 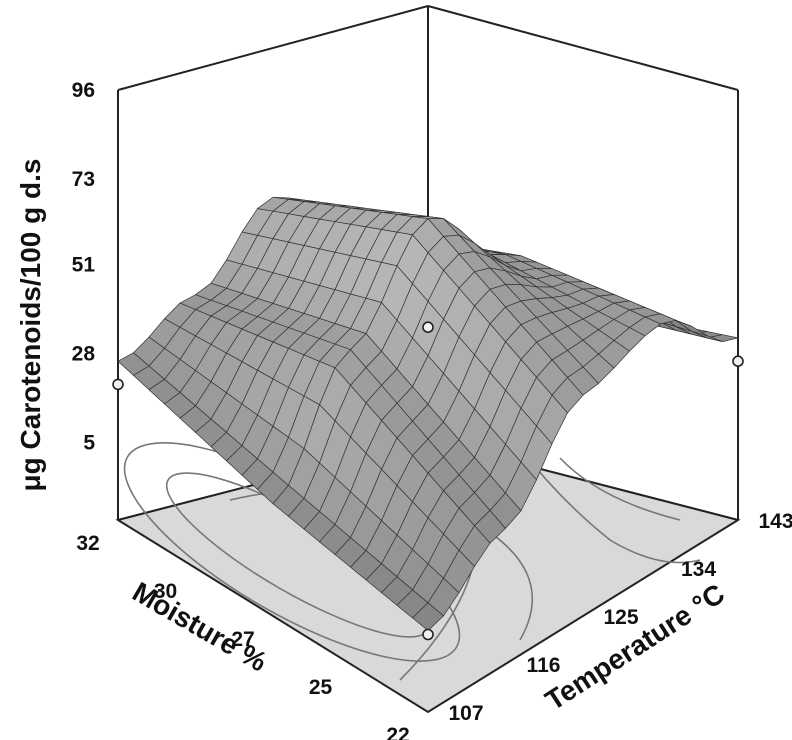 I want to click on x-axis-ticks: 32 30 27 25 22, so click(x=242, y=636).